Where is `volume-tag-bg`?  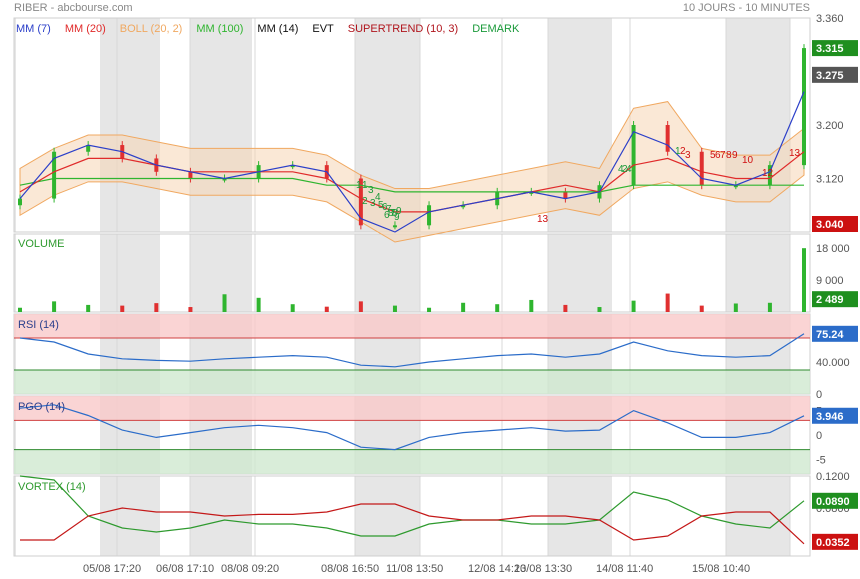
volume-tag-bg is located at coordinates (835, 299).